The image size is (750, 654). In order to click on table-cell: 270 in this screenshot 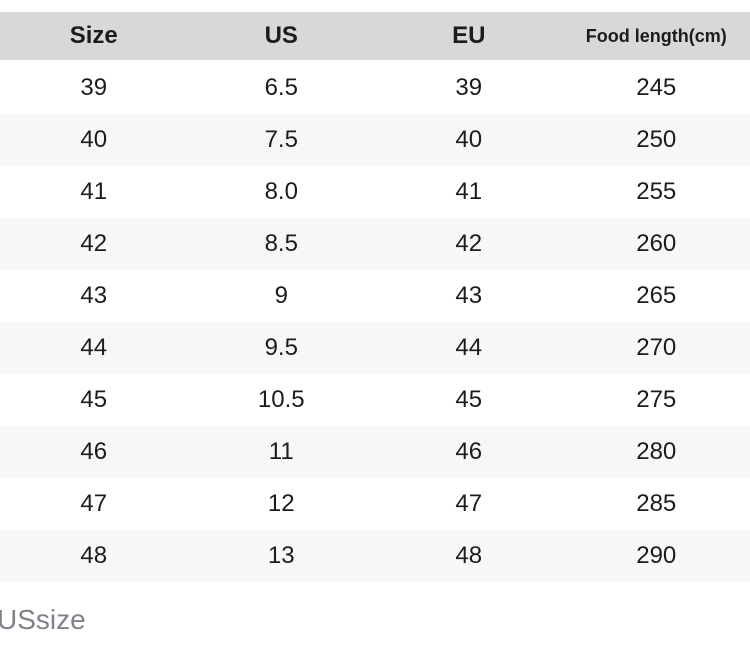, I will do `click(656, 347)`.